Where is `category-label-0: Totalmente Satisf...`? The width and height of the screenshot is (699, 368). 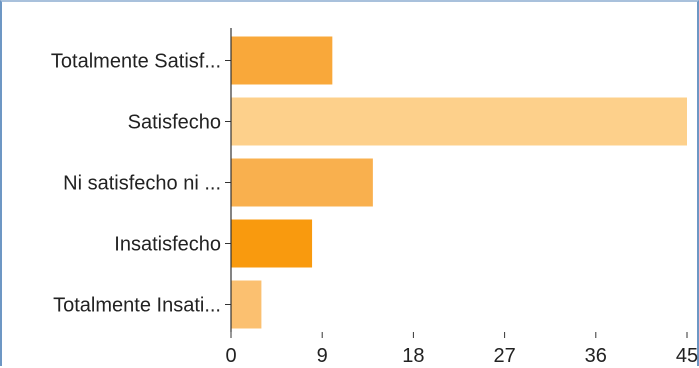
category-label-0: Totalmente Satisf... is located at coordinates (136, 62).